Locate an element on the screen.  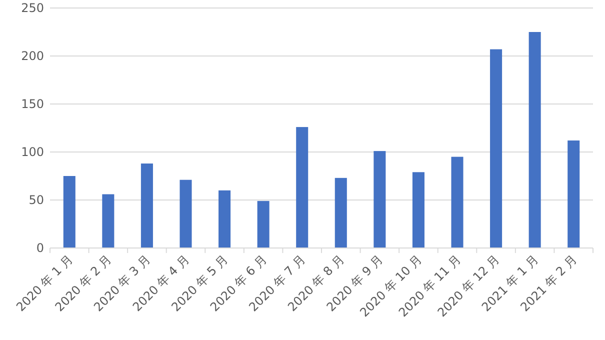
y-tick-label: 150 is located at coordinates (32, 104).